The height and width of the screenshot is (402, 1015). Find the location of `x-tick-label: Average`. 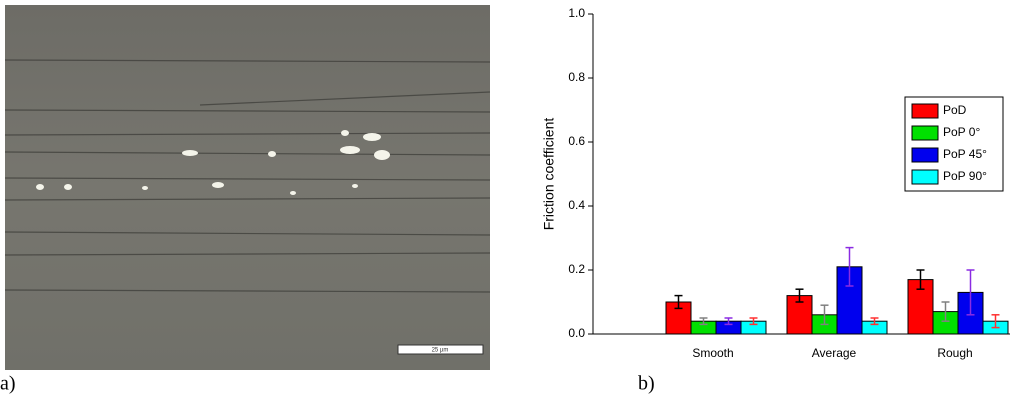

x-tick-label: Average is located at coordinates (834, 353).